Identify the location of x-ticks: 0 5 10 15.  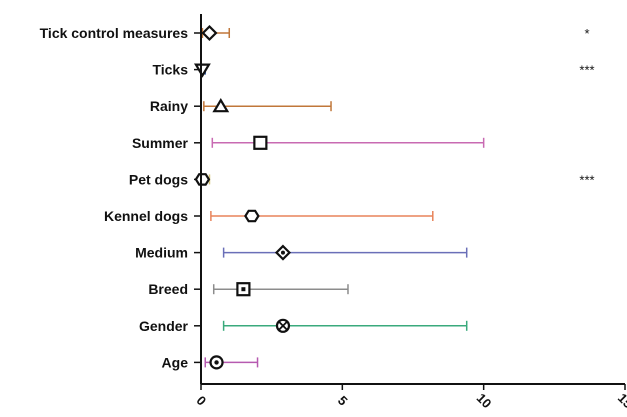
(410, 397).